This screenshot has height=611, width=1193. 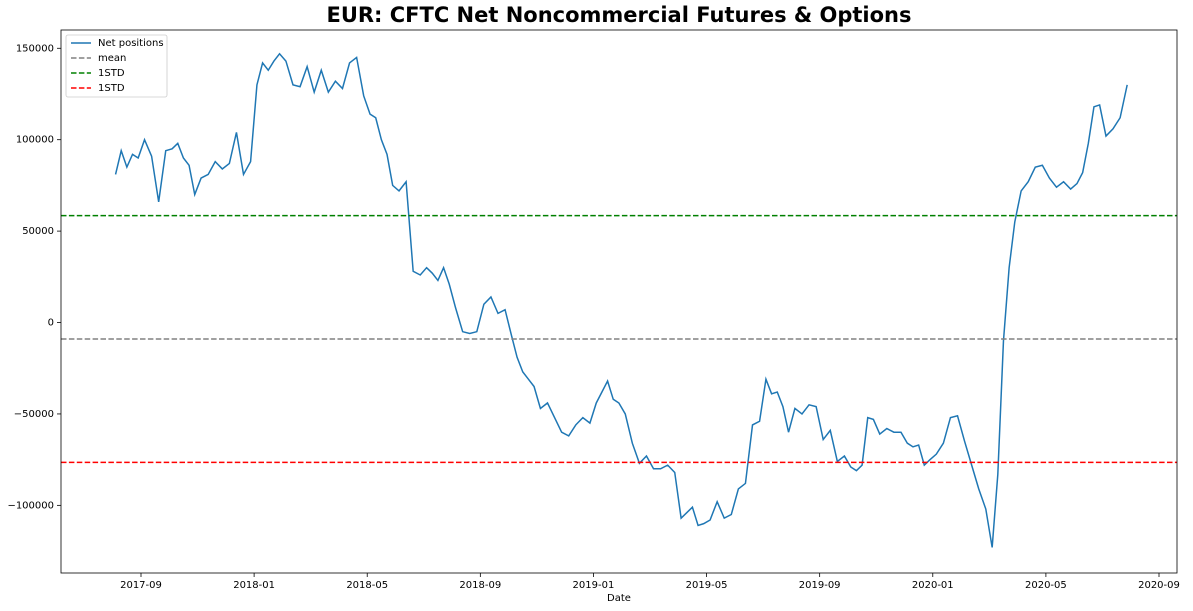 What do you see at coordinates (131, 43) in the screenshot?
I see `legend-label: Net positions` at bounding box center [131, 43].